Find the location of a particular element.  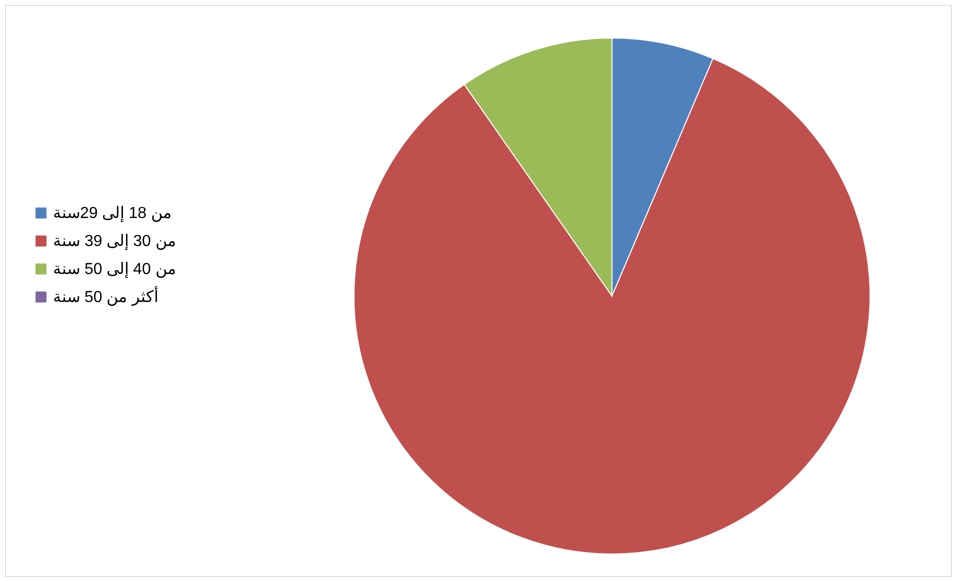

legend-label: من 18 إلى 29سنة is located at coordinates (112, 213).